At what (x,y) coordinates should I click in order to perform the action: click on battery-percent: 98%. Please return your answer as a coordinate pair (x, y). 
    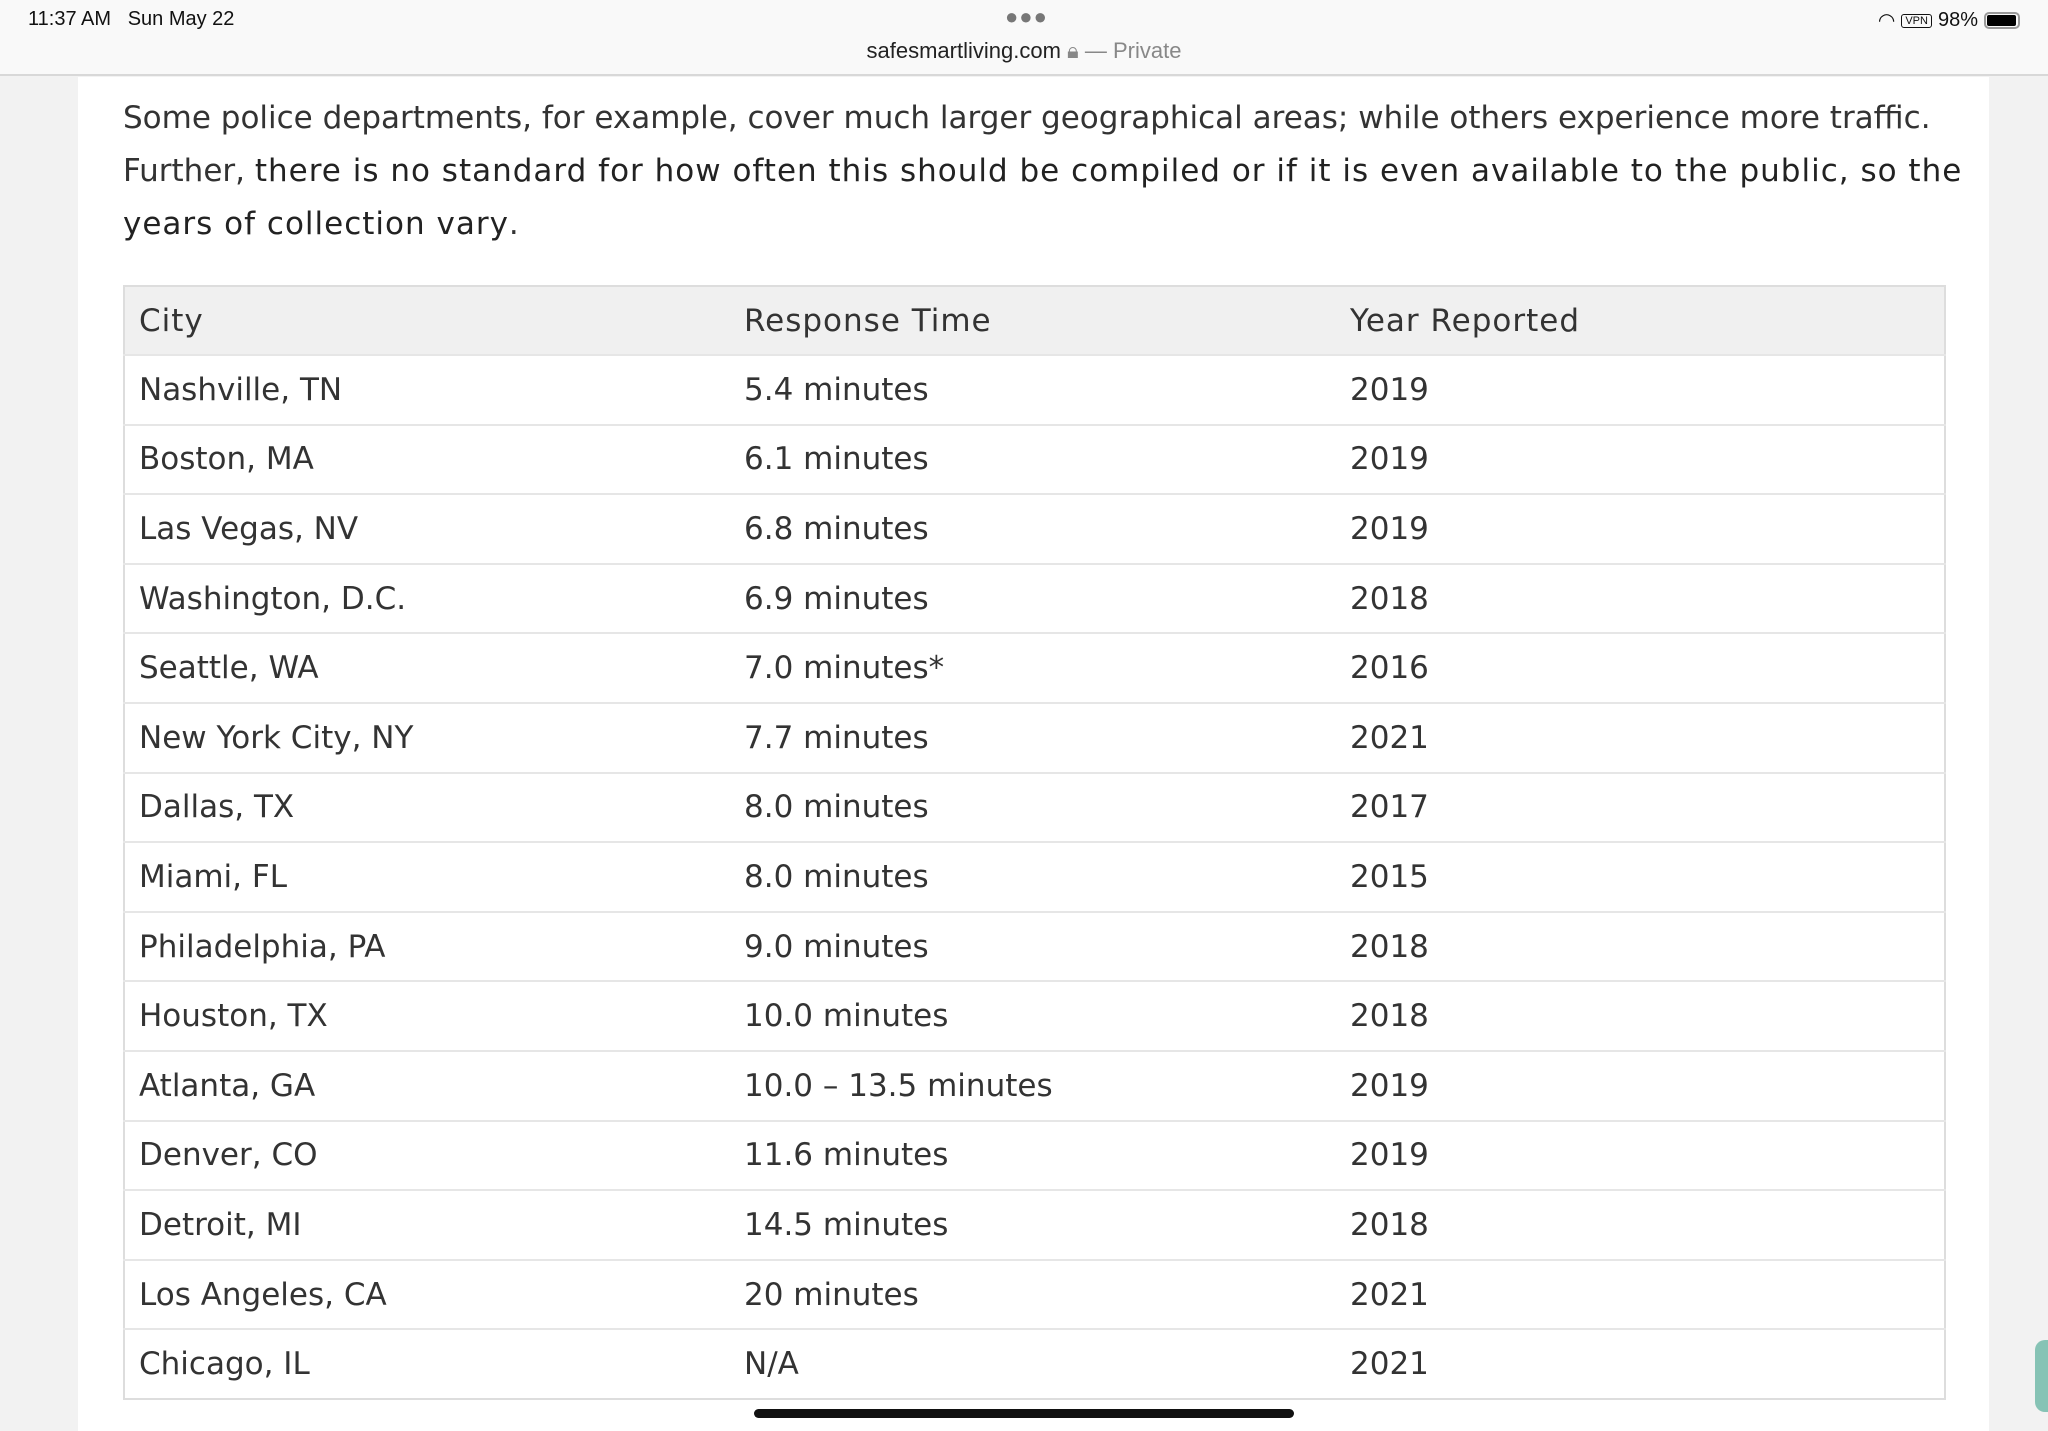
    Looking at the image, I should click on (1957, 20).